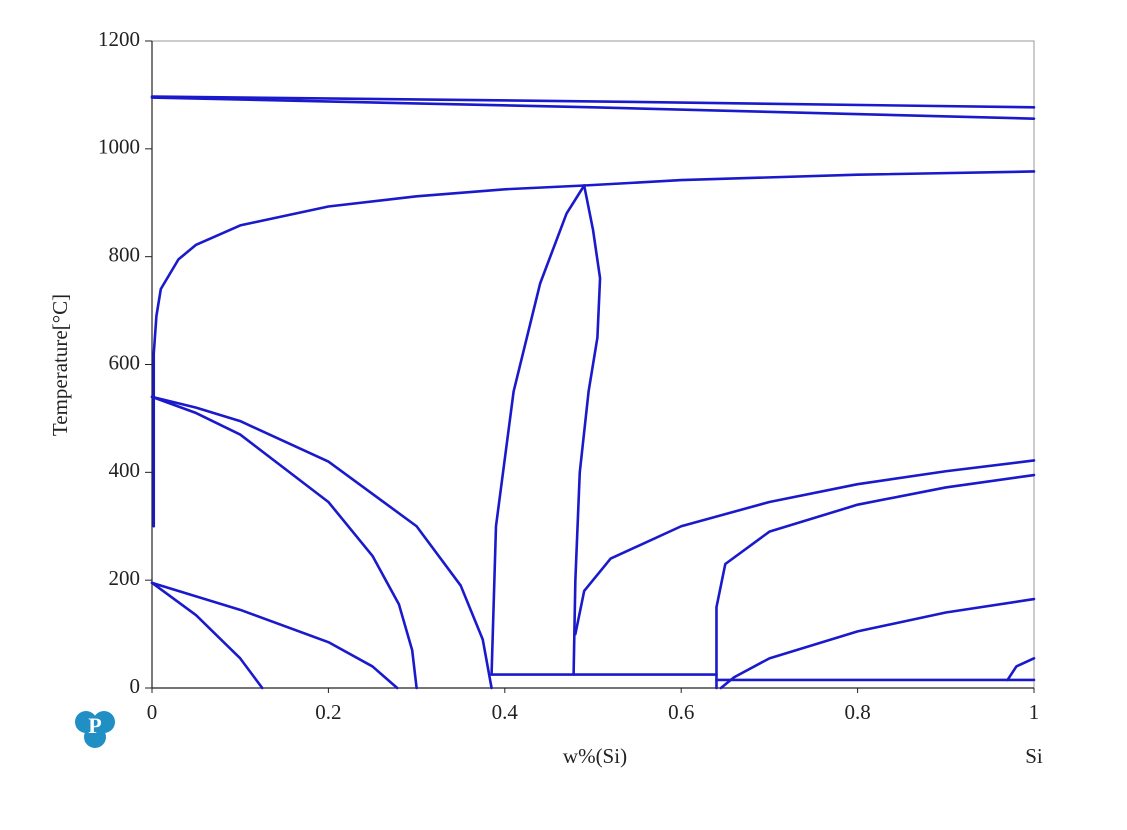 The image size is (1127, 830). Describe the element at coordinates (595, 756) in the screenshot. I see `x-axis-label: w%(Si)` at that location.